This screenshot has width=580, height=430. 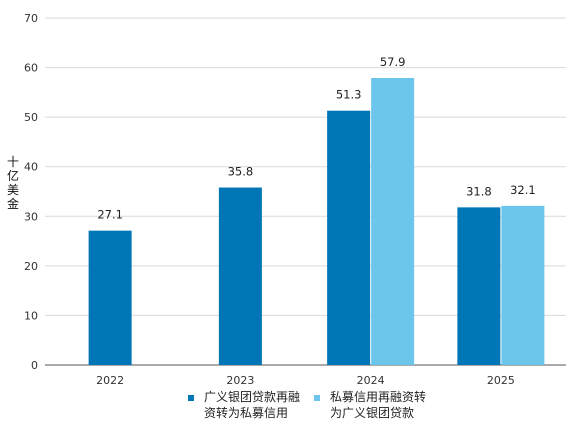 What do you see at coordinates (393, 221) in the screenshot?
I see `bar-series-2-2024` at bounding box center [393, 221].